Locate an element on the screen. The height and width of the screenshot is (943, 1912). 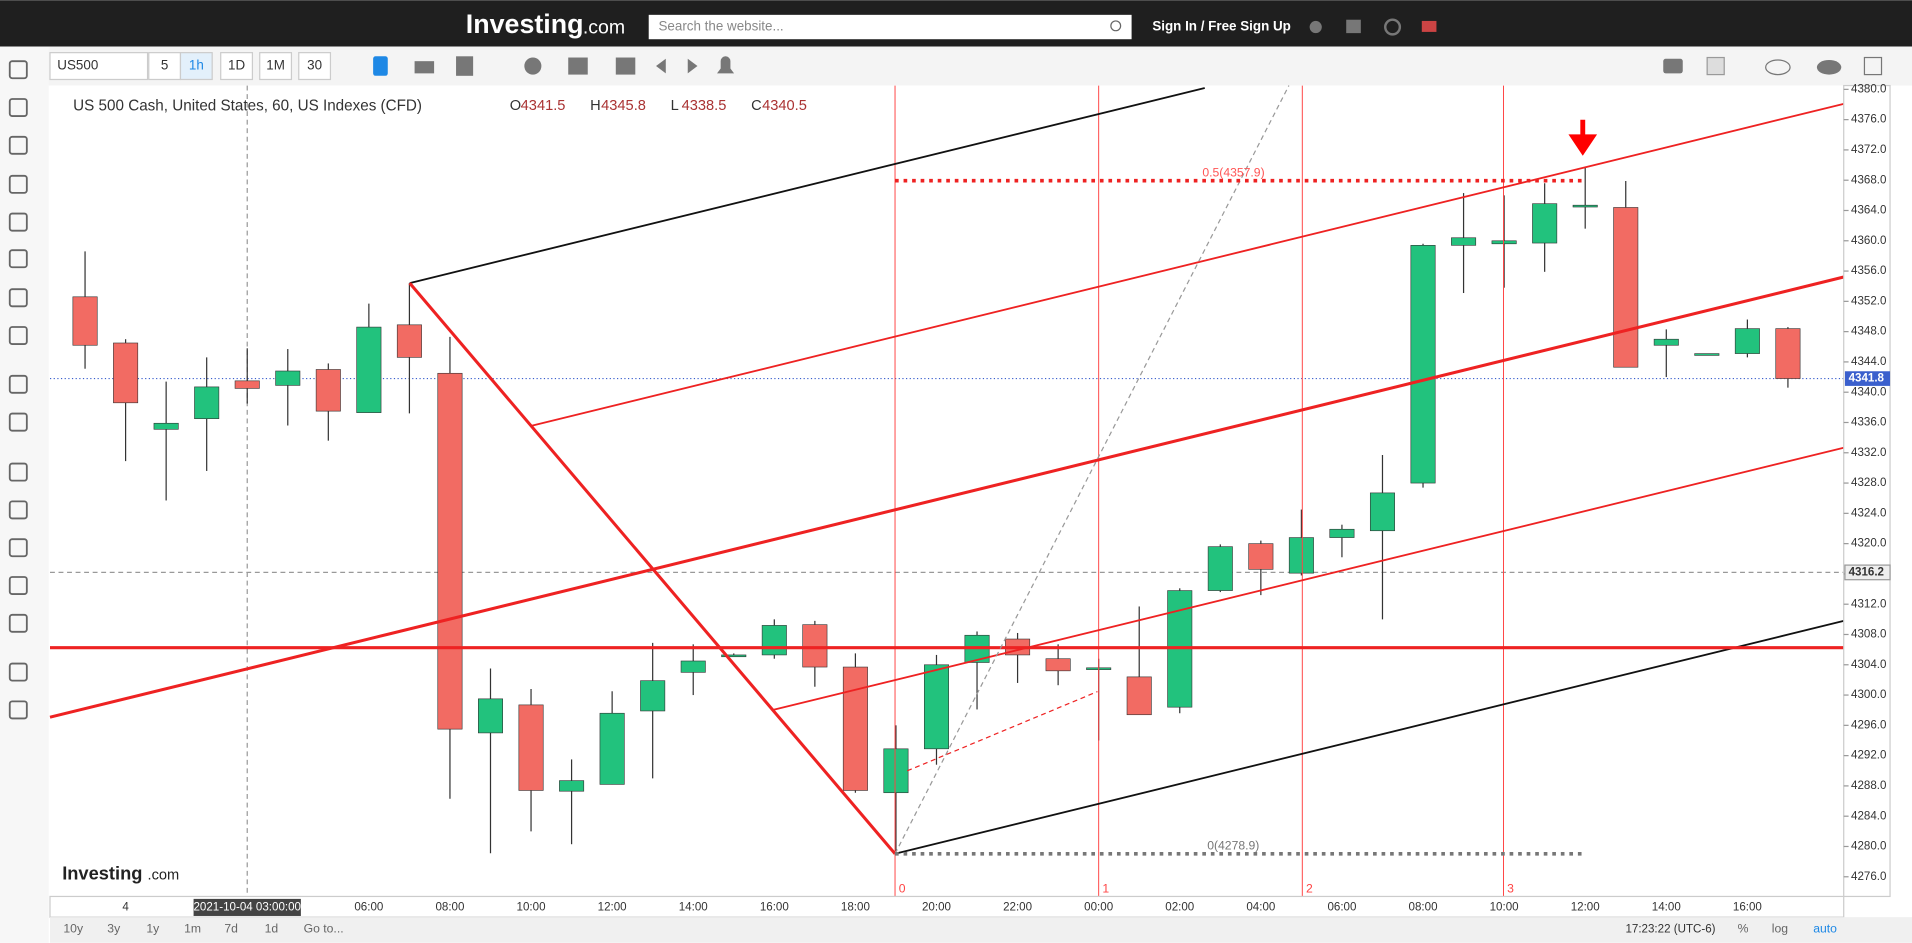
time-tick-label: 18:00 is located at coordinates (855, 907).